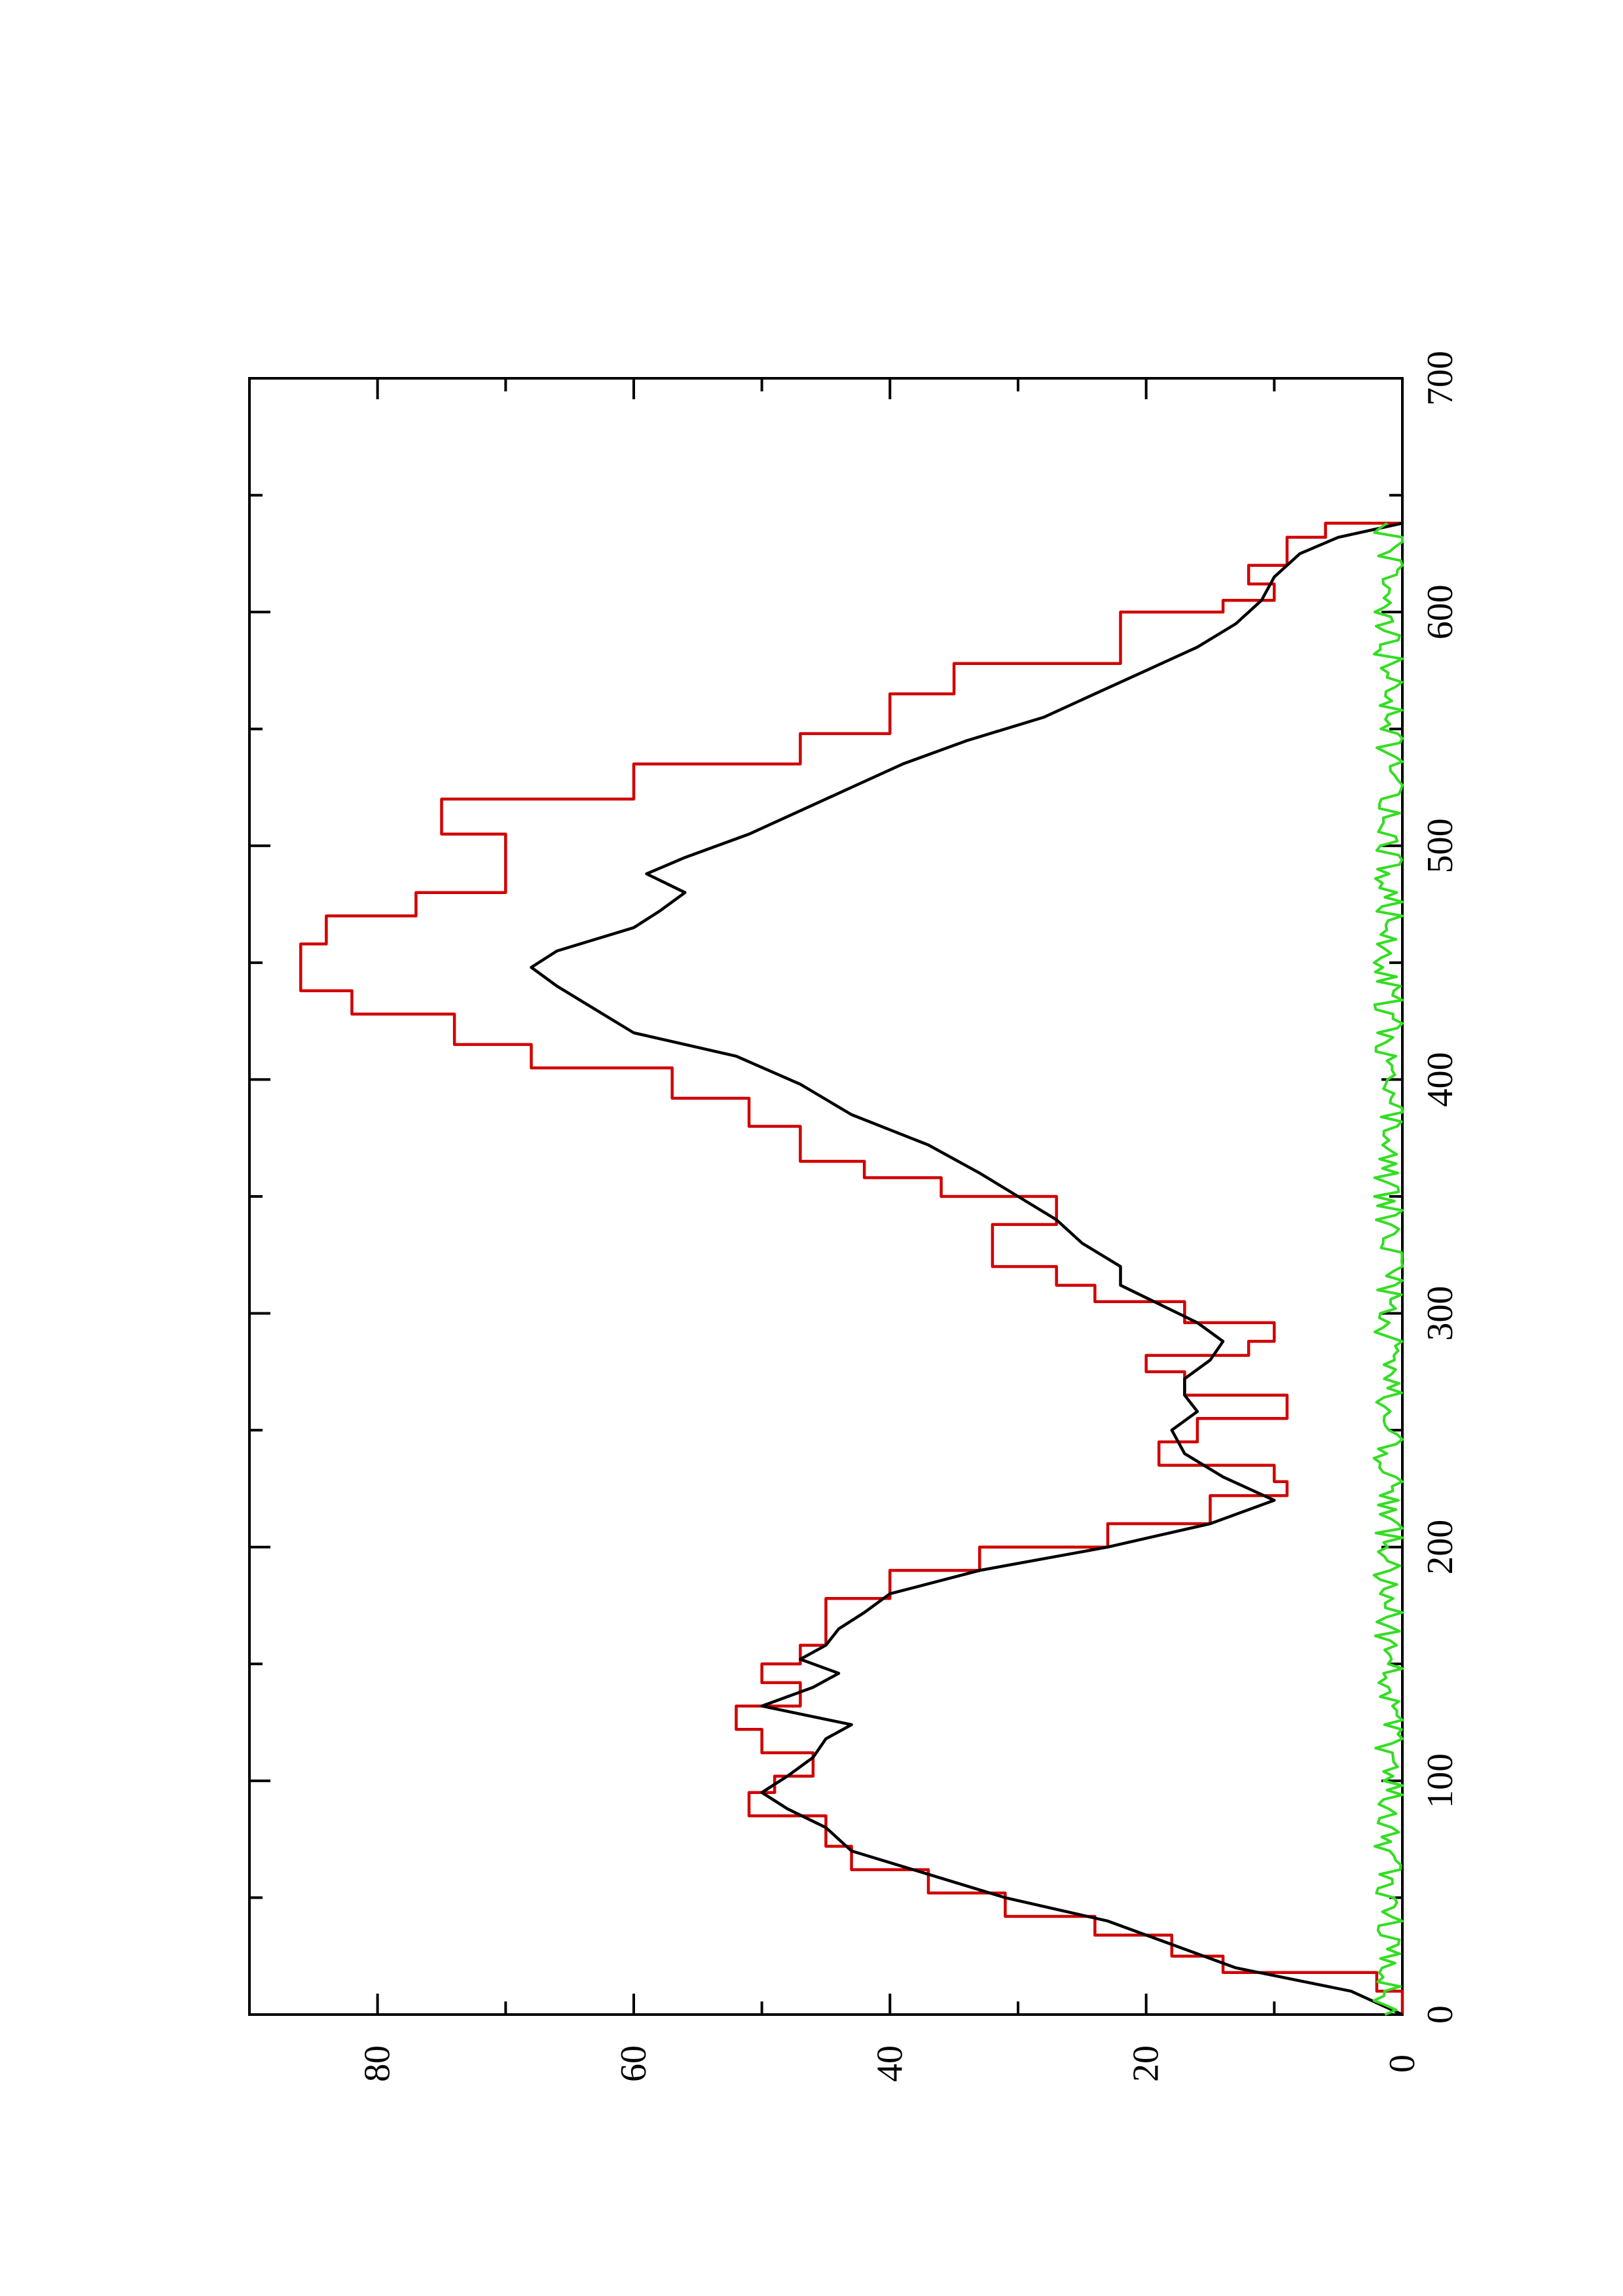 This screenshot has height=2296, width=1623. What do you see at coordinates (1440, 2014) in the screenshot?
I see `x-tick-label: 0` at bounding box center [1440, 2014].